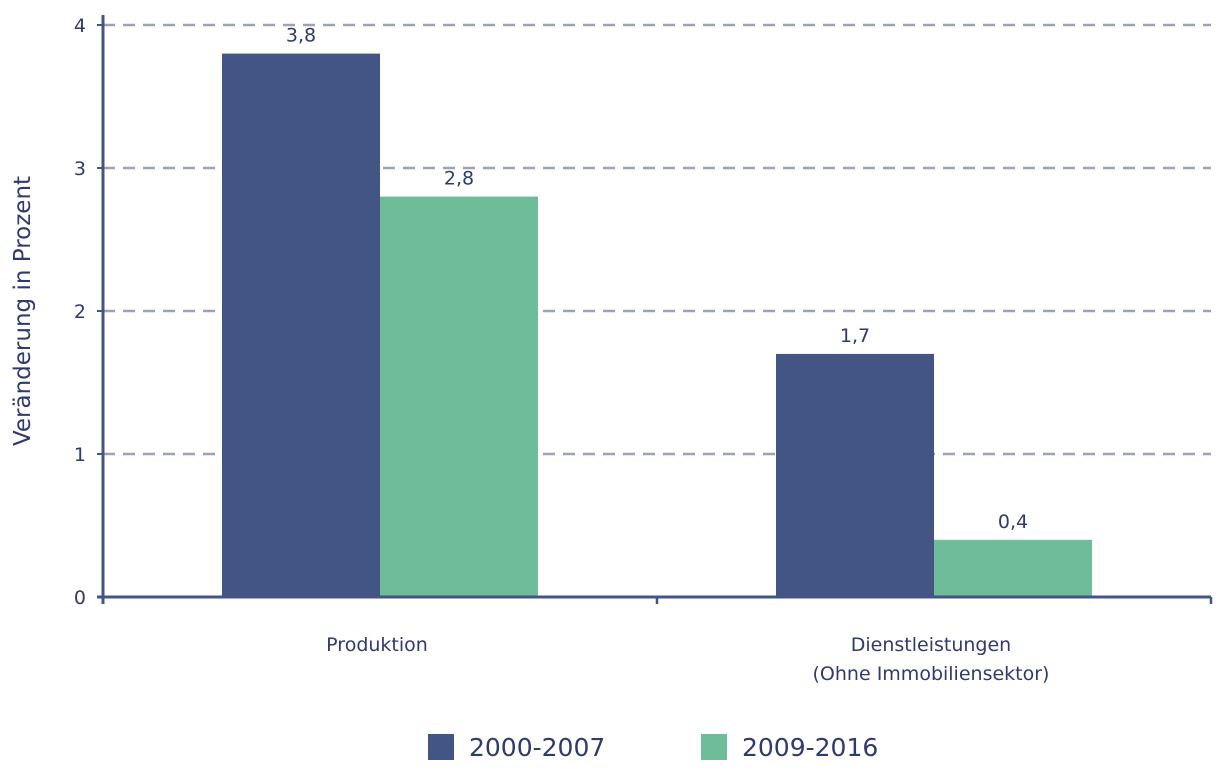 The width and height of the screenshot is (1227, 779). What do you see at coordinates (80, 598) in the screenshot?
I see `y-tick-label: 0` at bounding box center [80, 598].